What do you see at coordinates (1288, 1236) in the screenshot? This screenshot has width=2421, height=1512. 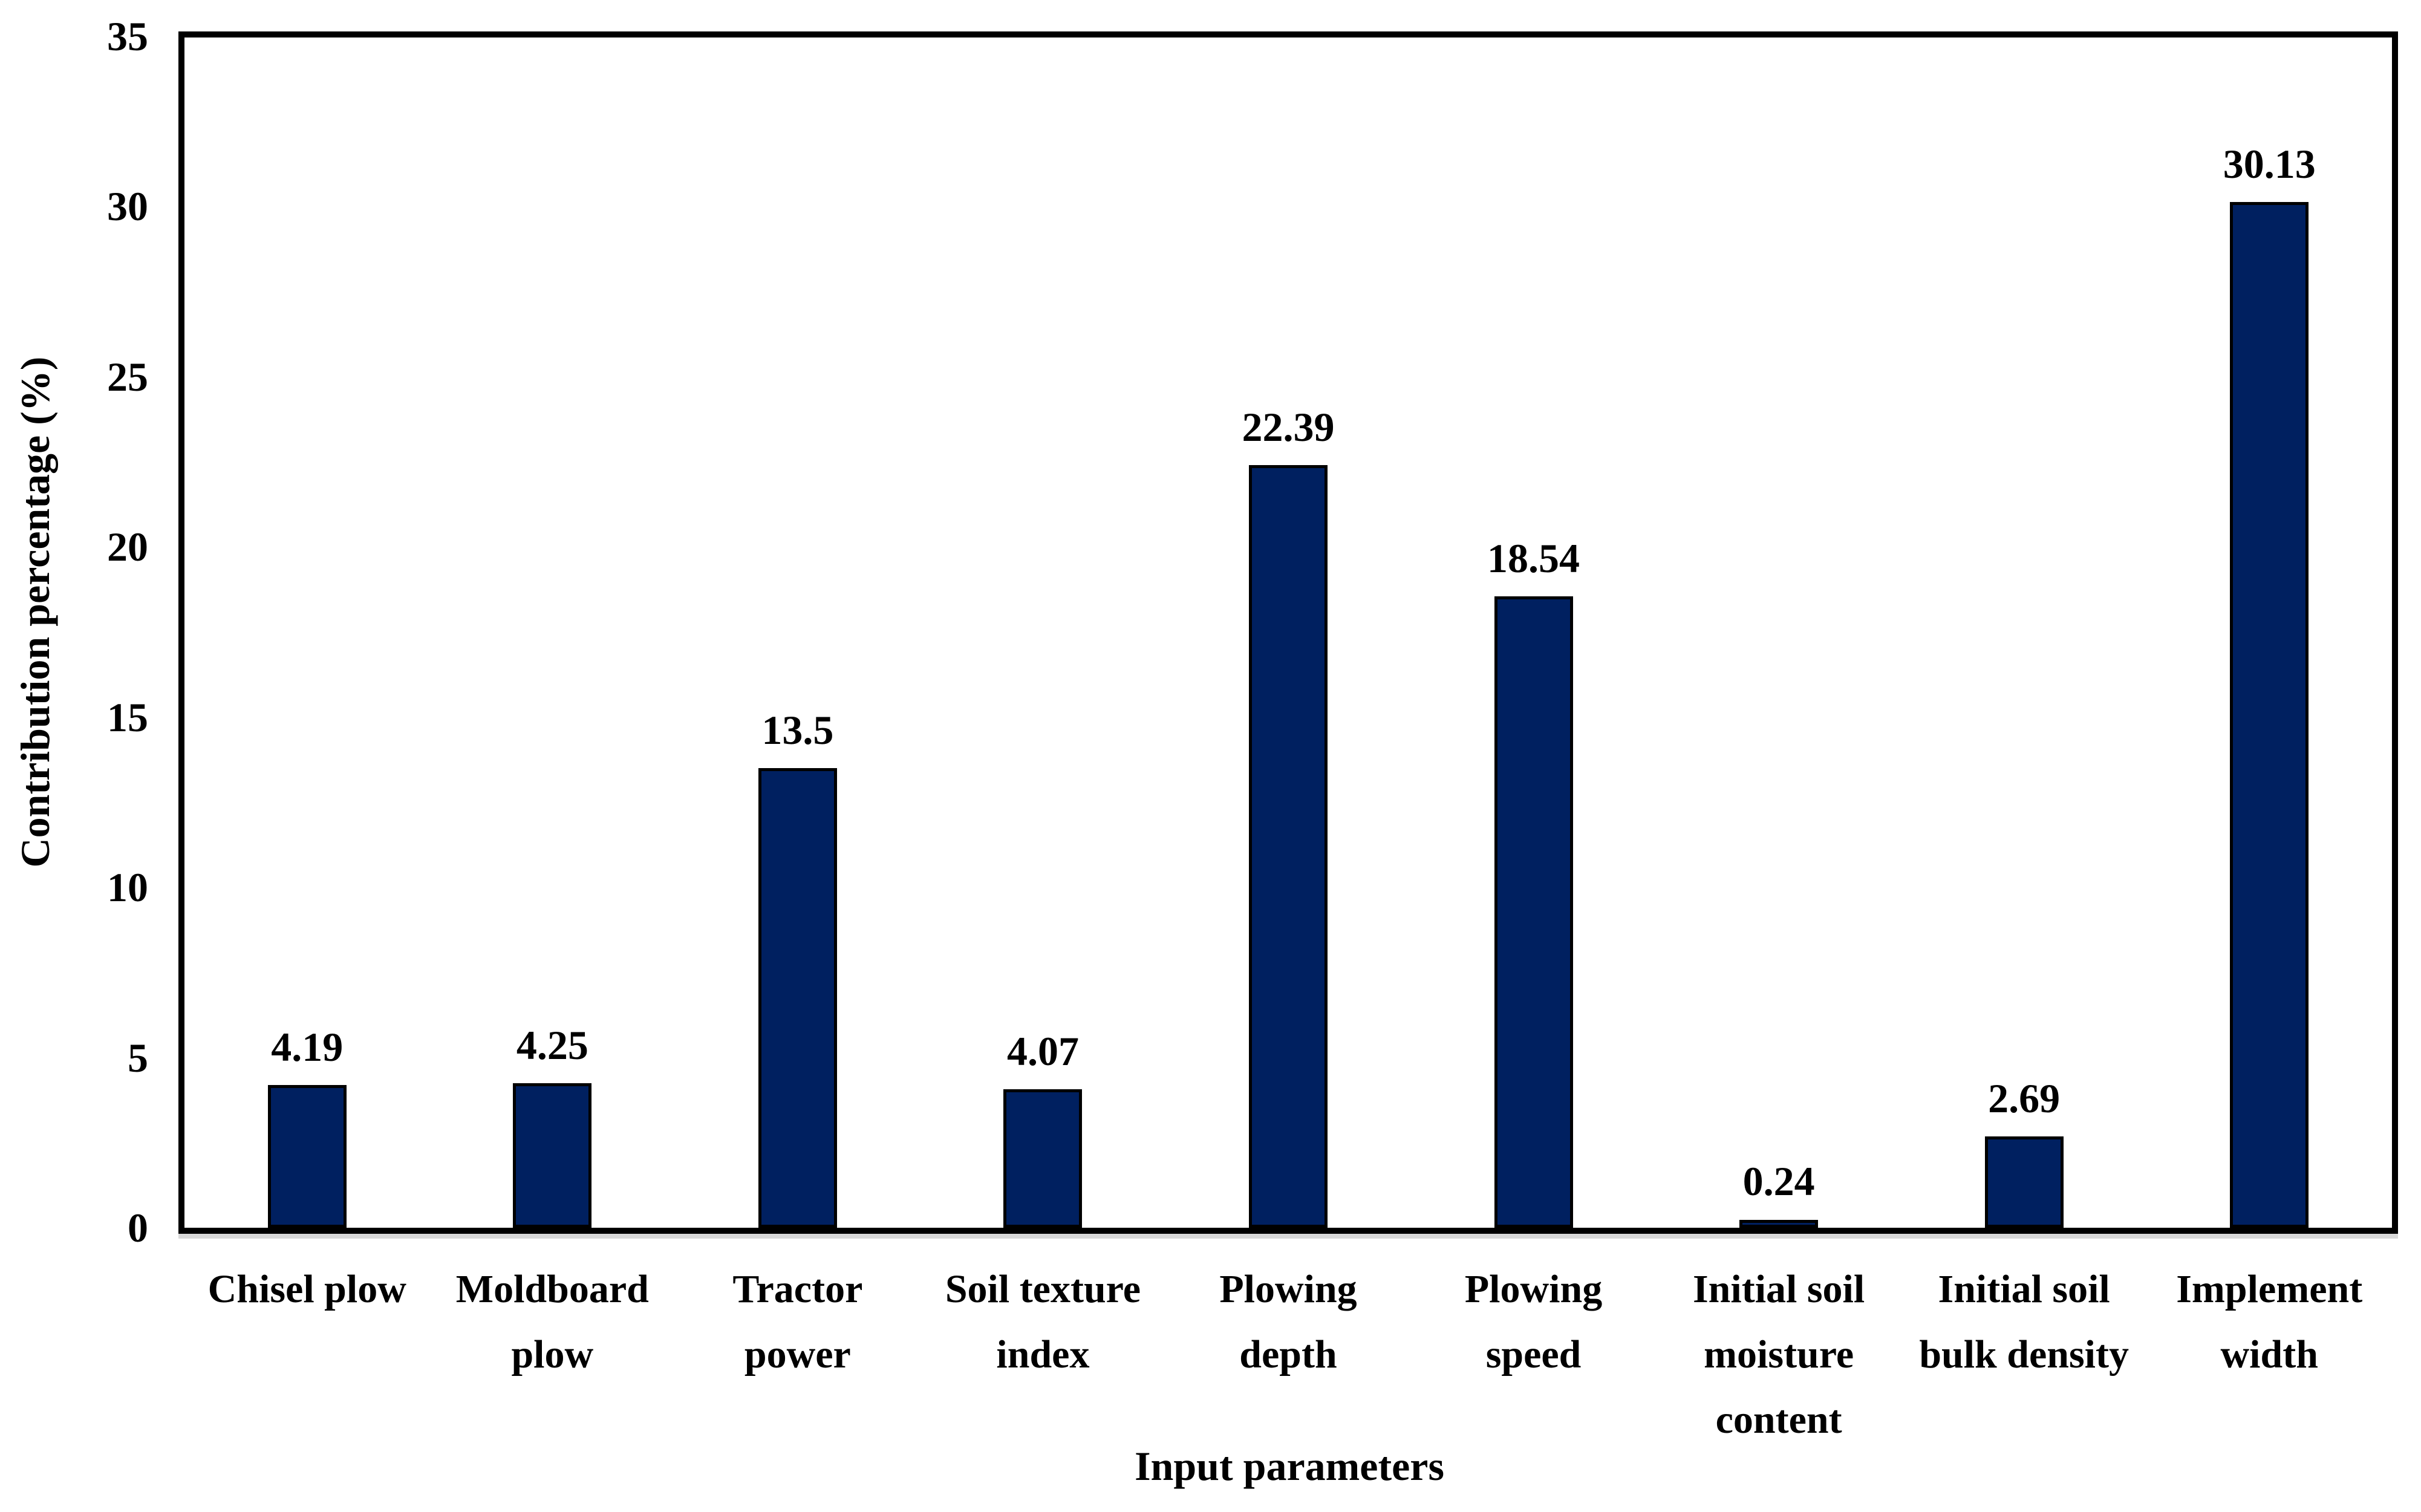 I see `axis-shadow-line` at bounding box center [1288, 1236].